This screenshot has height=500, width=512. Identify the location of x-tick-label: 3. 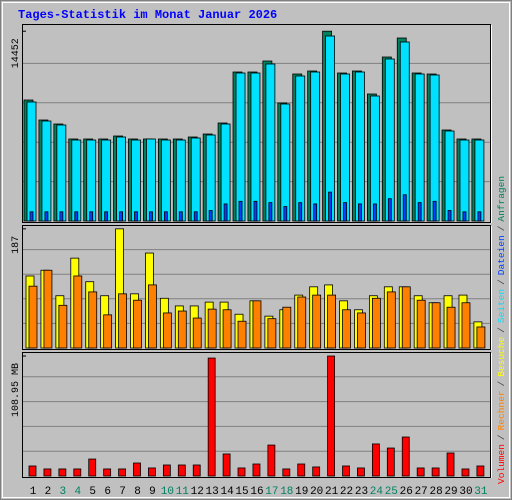
(63, 492).